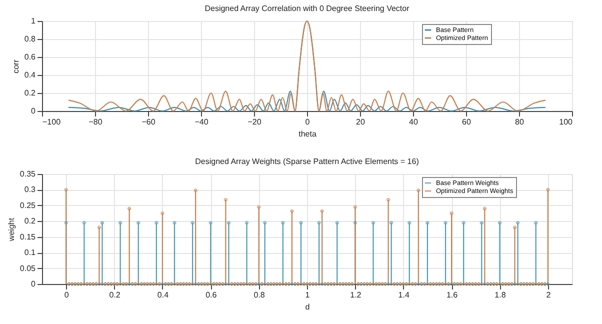 This screenshot has width=602, height=324. I want to click on x-tick-label: 0.4, so click(163, 295).